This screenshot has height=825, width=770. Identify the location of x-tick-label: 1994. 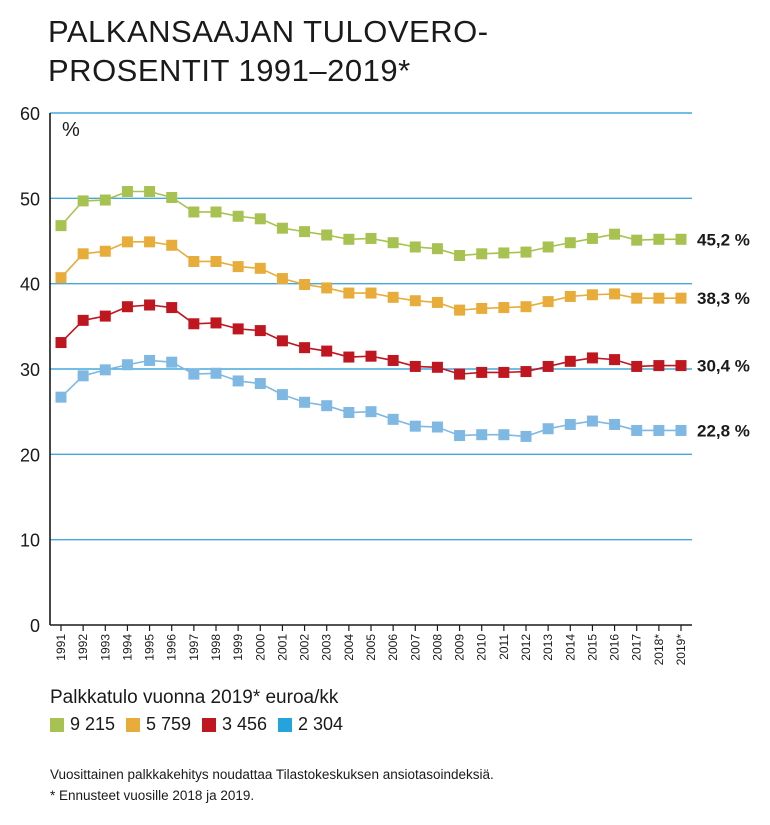
(127, 647).